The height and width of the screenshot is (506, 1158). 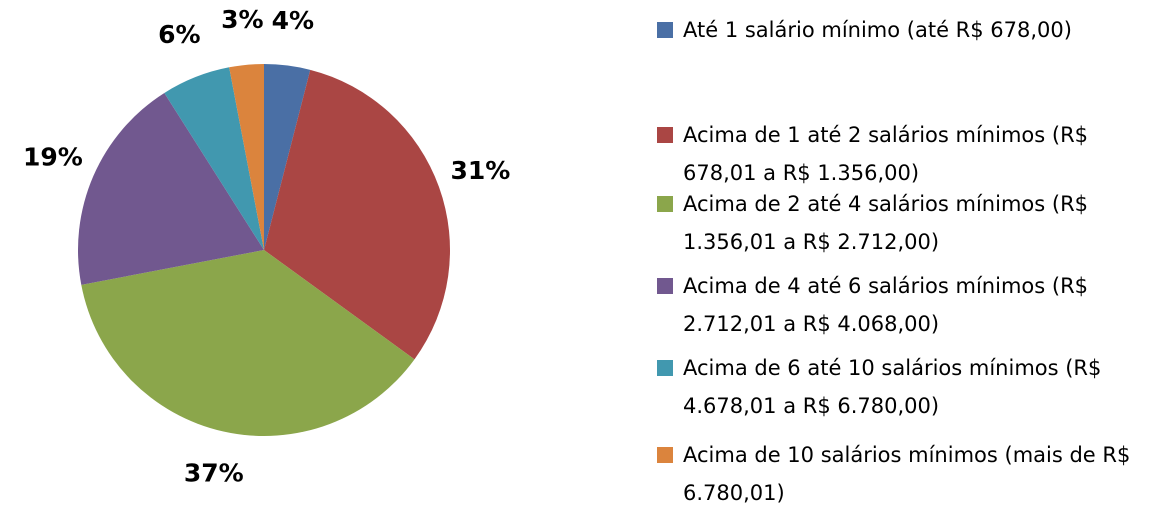 What do you see at coordinates (242, 19) in the screenshot?
I see `data-label: 3%` at bounding box center [242, 19].